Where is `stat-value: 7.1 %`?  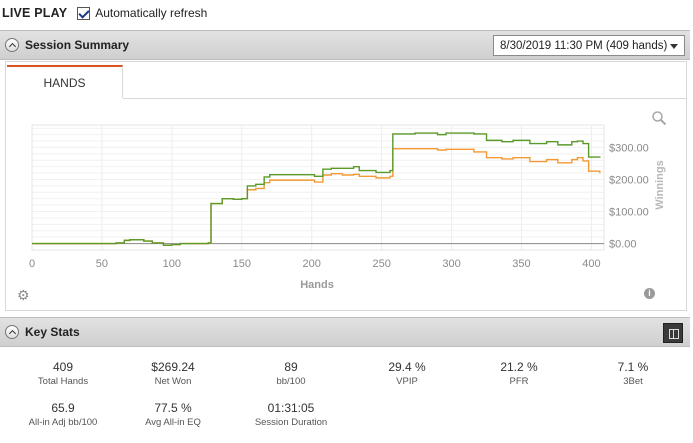 stat-value: 7.1 % is located at coordinates (633, 367).